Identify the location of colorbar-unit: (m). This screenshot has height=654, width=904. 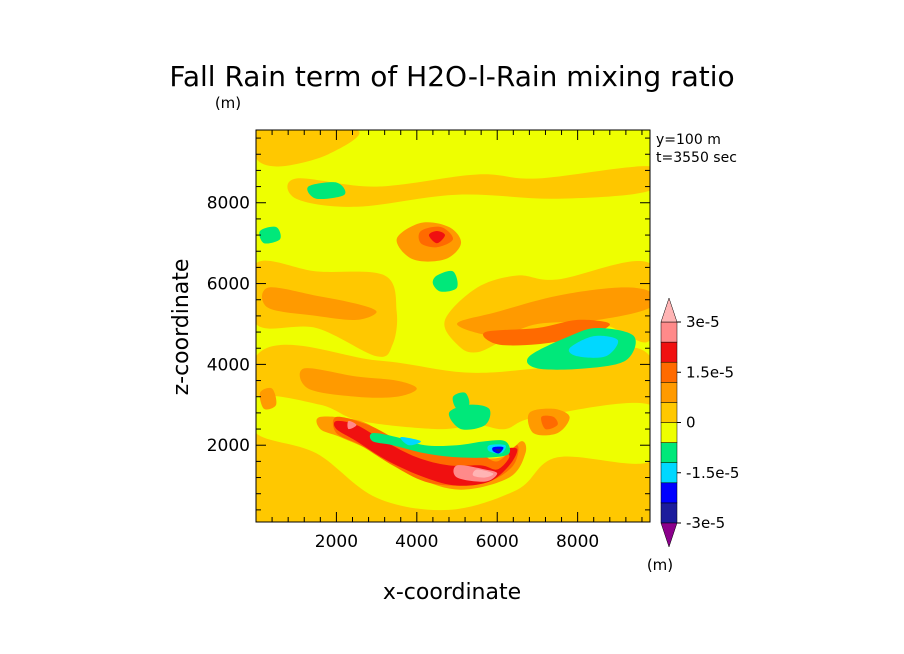
(660, 565).